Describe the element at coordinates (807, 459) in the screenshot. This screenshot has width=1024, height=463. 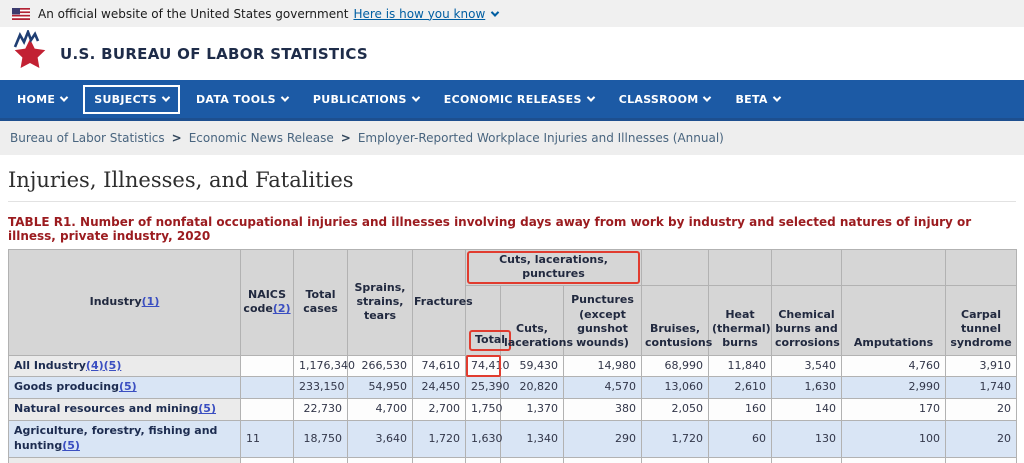
I see `value-cell: 70` at that location.